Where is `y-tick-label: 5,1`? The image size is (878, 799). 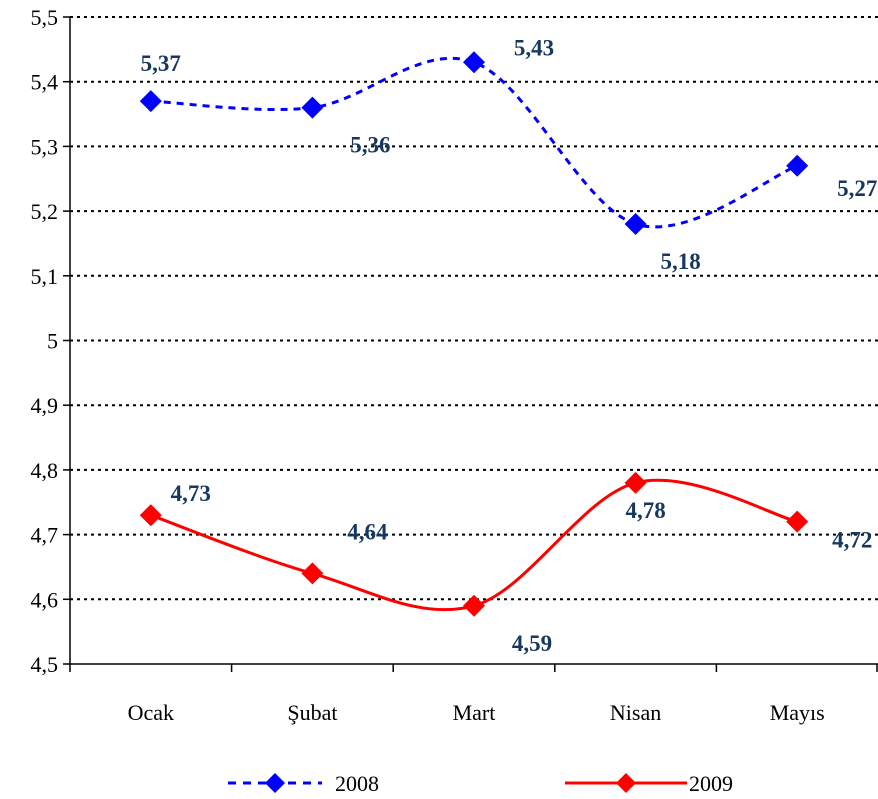
y-tick-label: 5,1 is located at coordinates (45, 276).